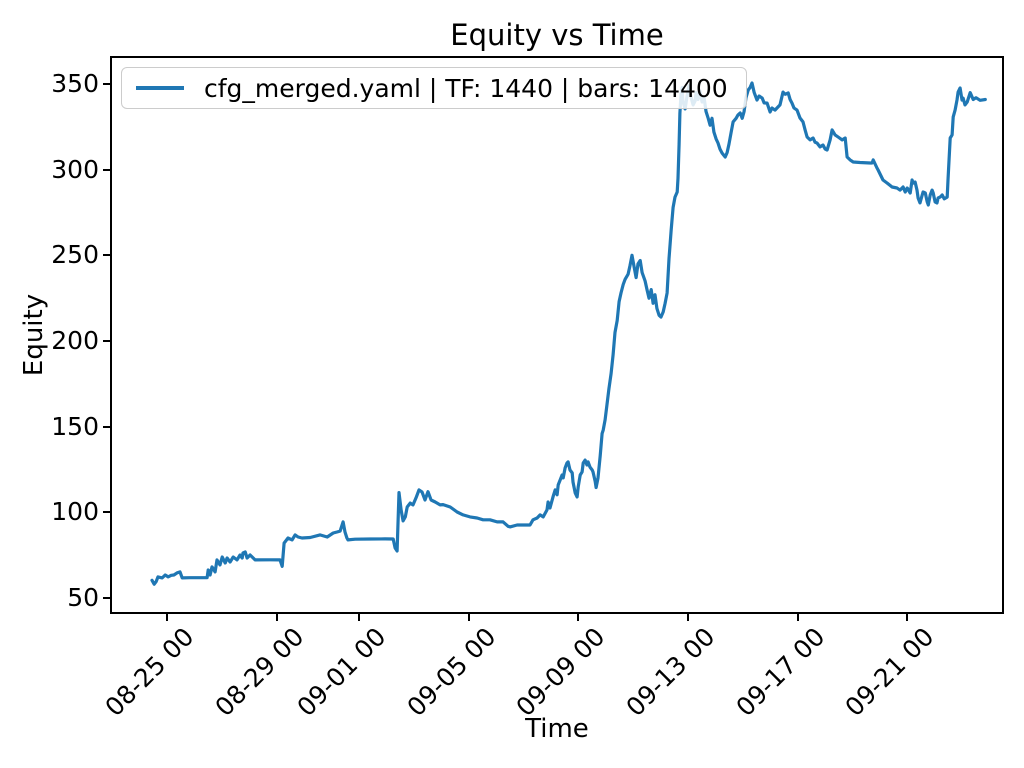  Describe the element at coordinates (557, 35) in the screenshot. I see `chart-title: Equity vs Time` at that location.